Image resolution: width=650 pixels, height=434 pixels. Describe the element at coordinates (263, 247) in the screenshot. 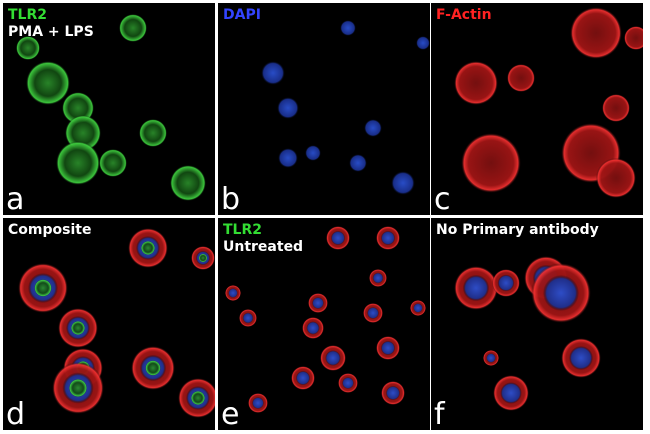

I see `panel-label: Untreated` at that location.